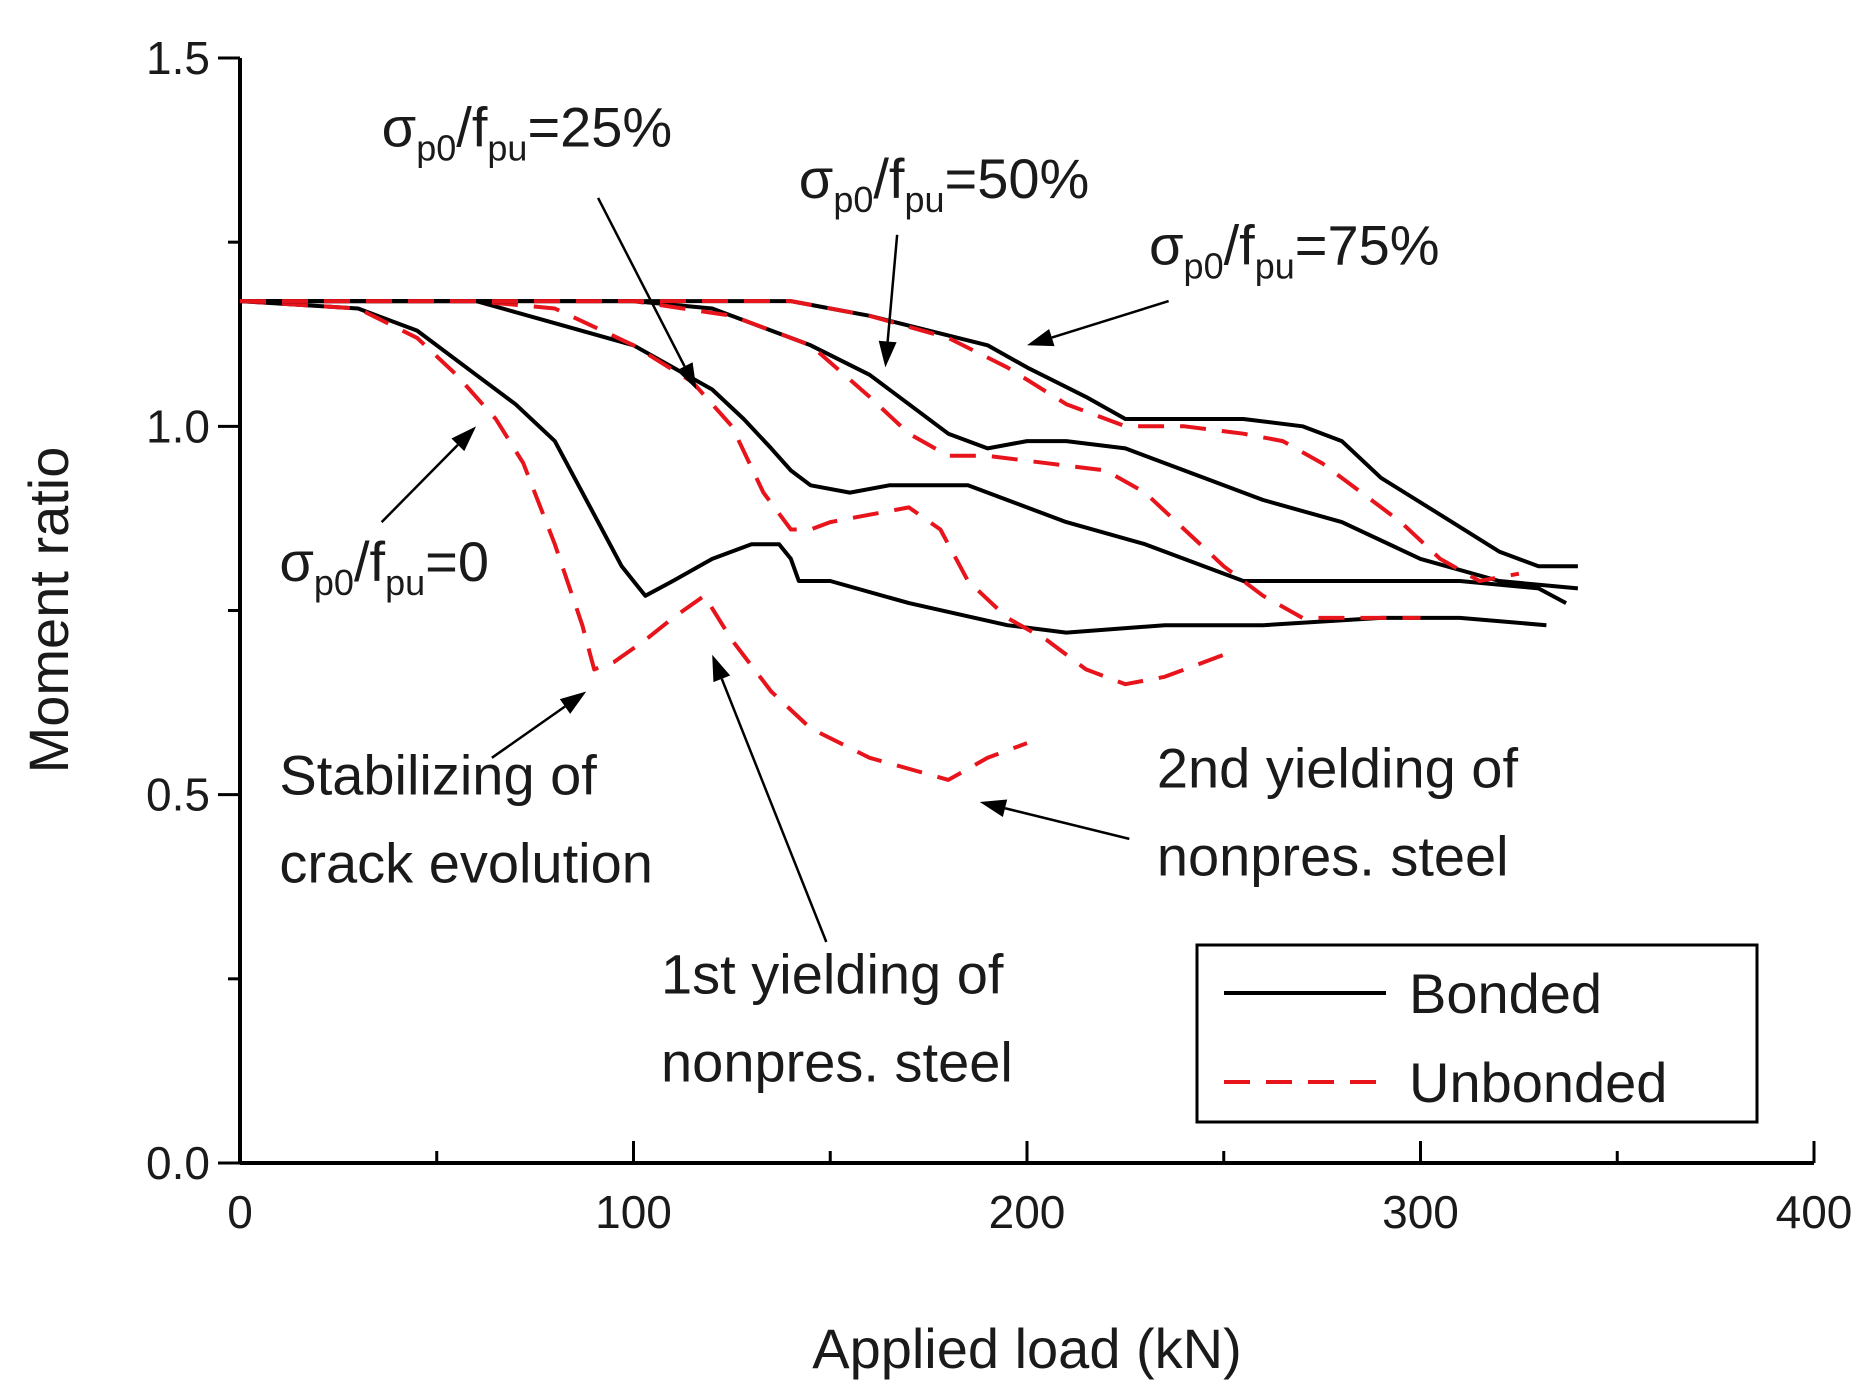 This screenshot has width=1868, height=1396. Describe the element at coordinates (944, 183) in the screenshot. I see `curve-label: σp0/fpu=50%` at that location.